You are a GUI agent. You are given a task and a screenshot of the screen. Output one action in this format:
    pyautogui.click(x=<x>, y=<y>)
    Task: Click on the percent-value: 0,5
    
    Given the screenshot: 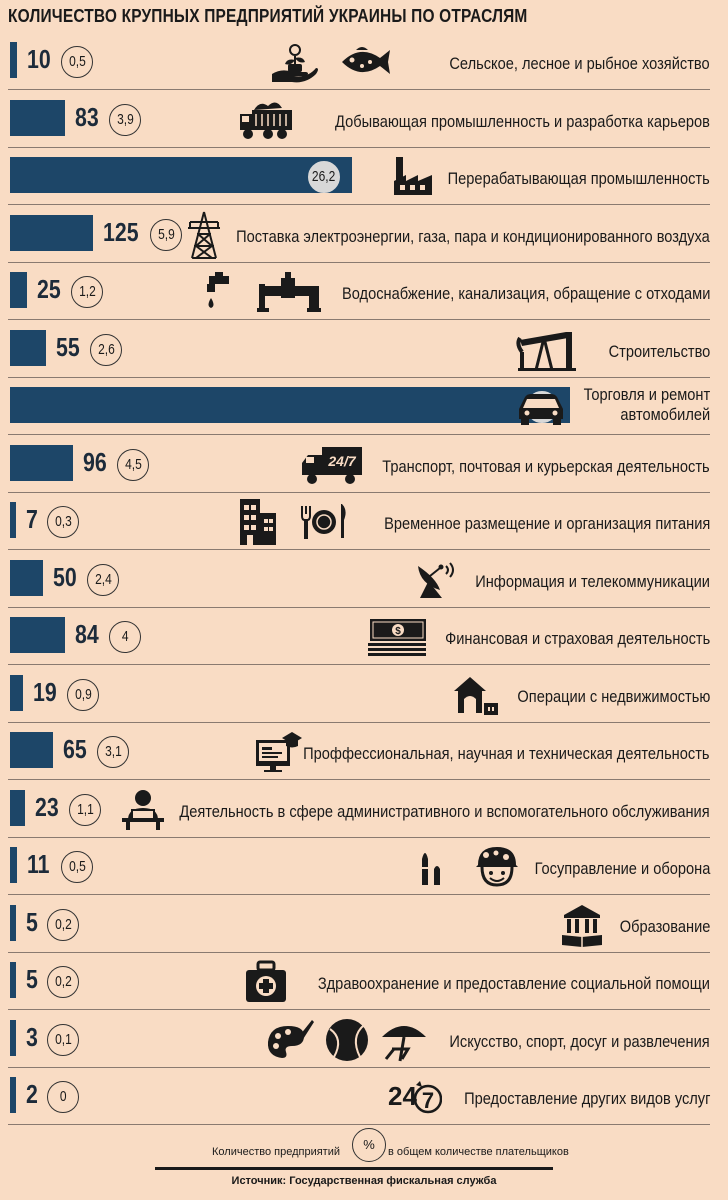 What is the action you would take?
    pyautogui.click(x=77, y=61)
    